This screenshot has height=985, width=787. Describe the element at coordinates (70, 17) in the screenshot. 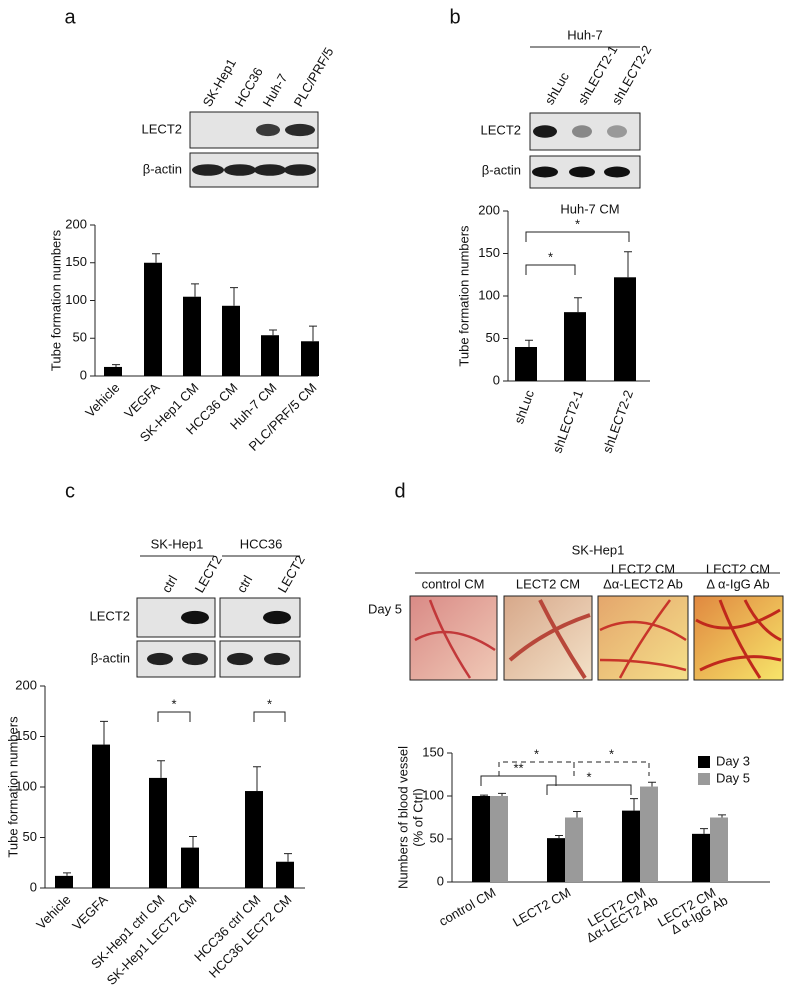

I see `panel-label: a` at that location.